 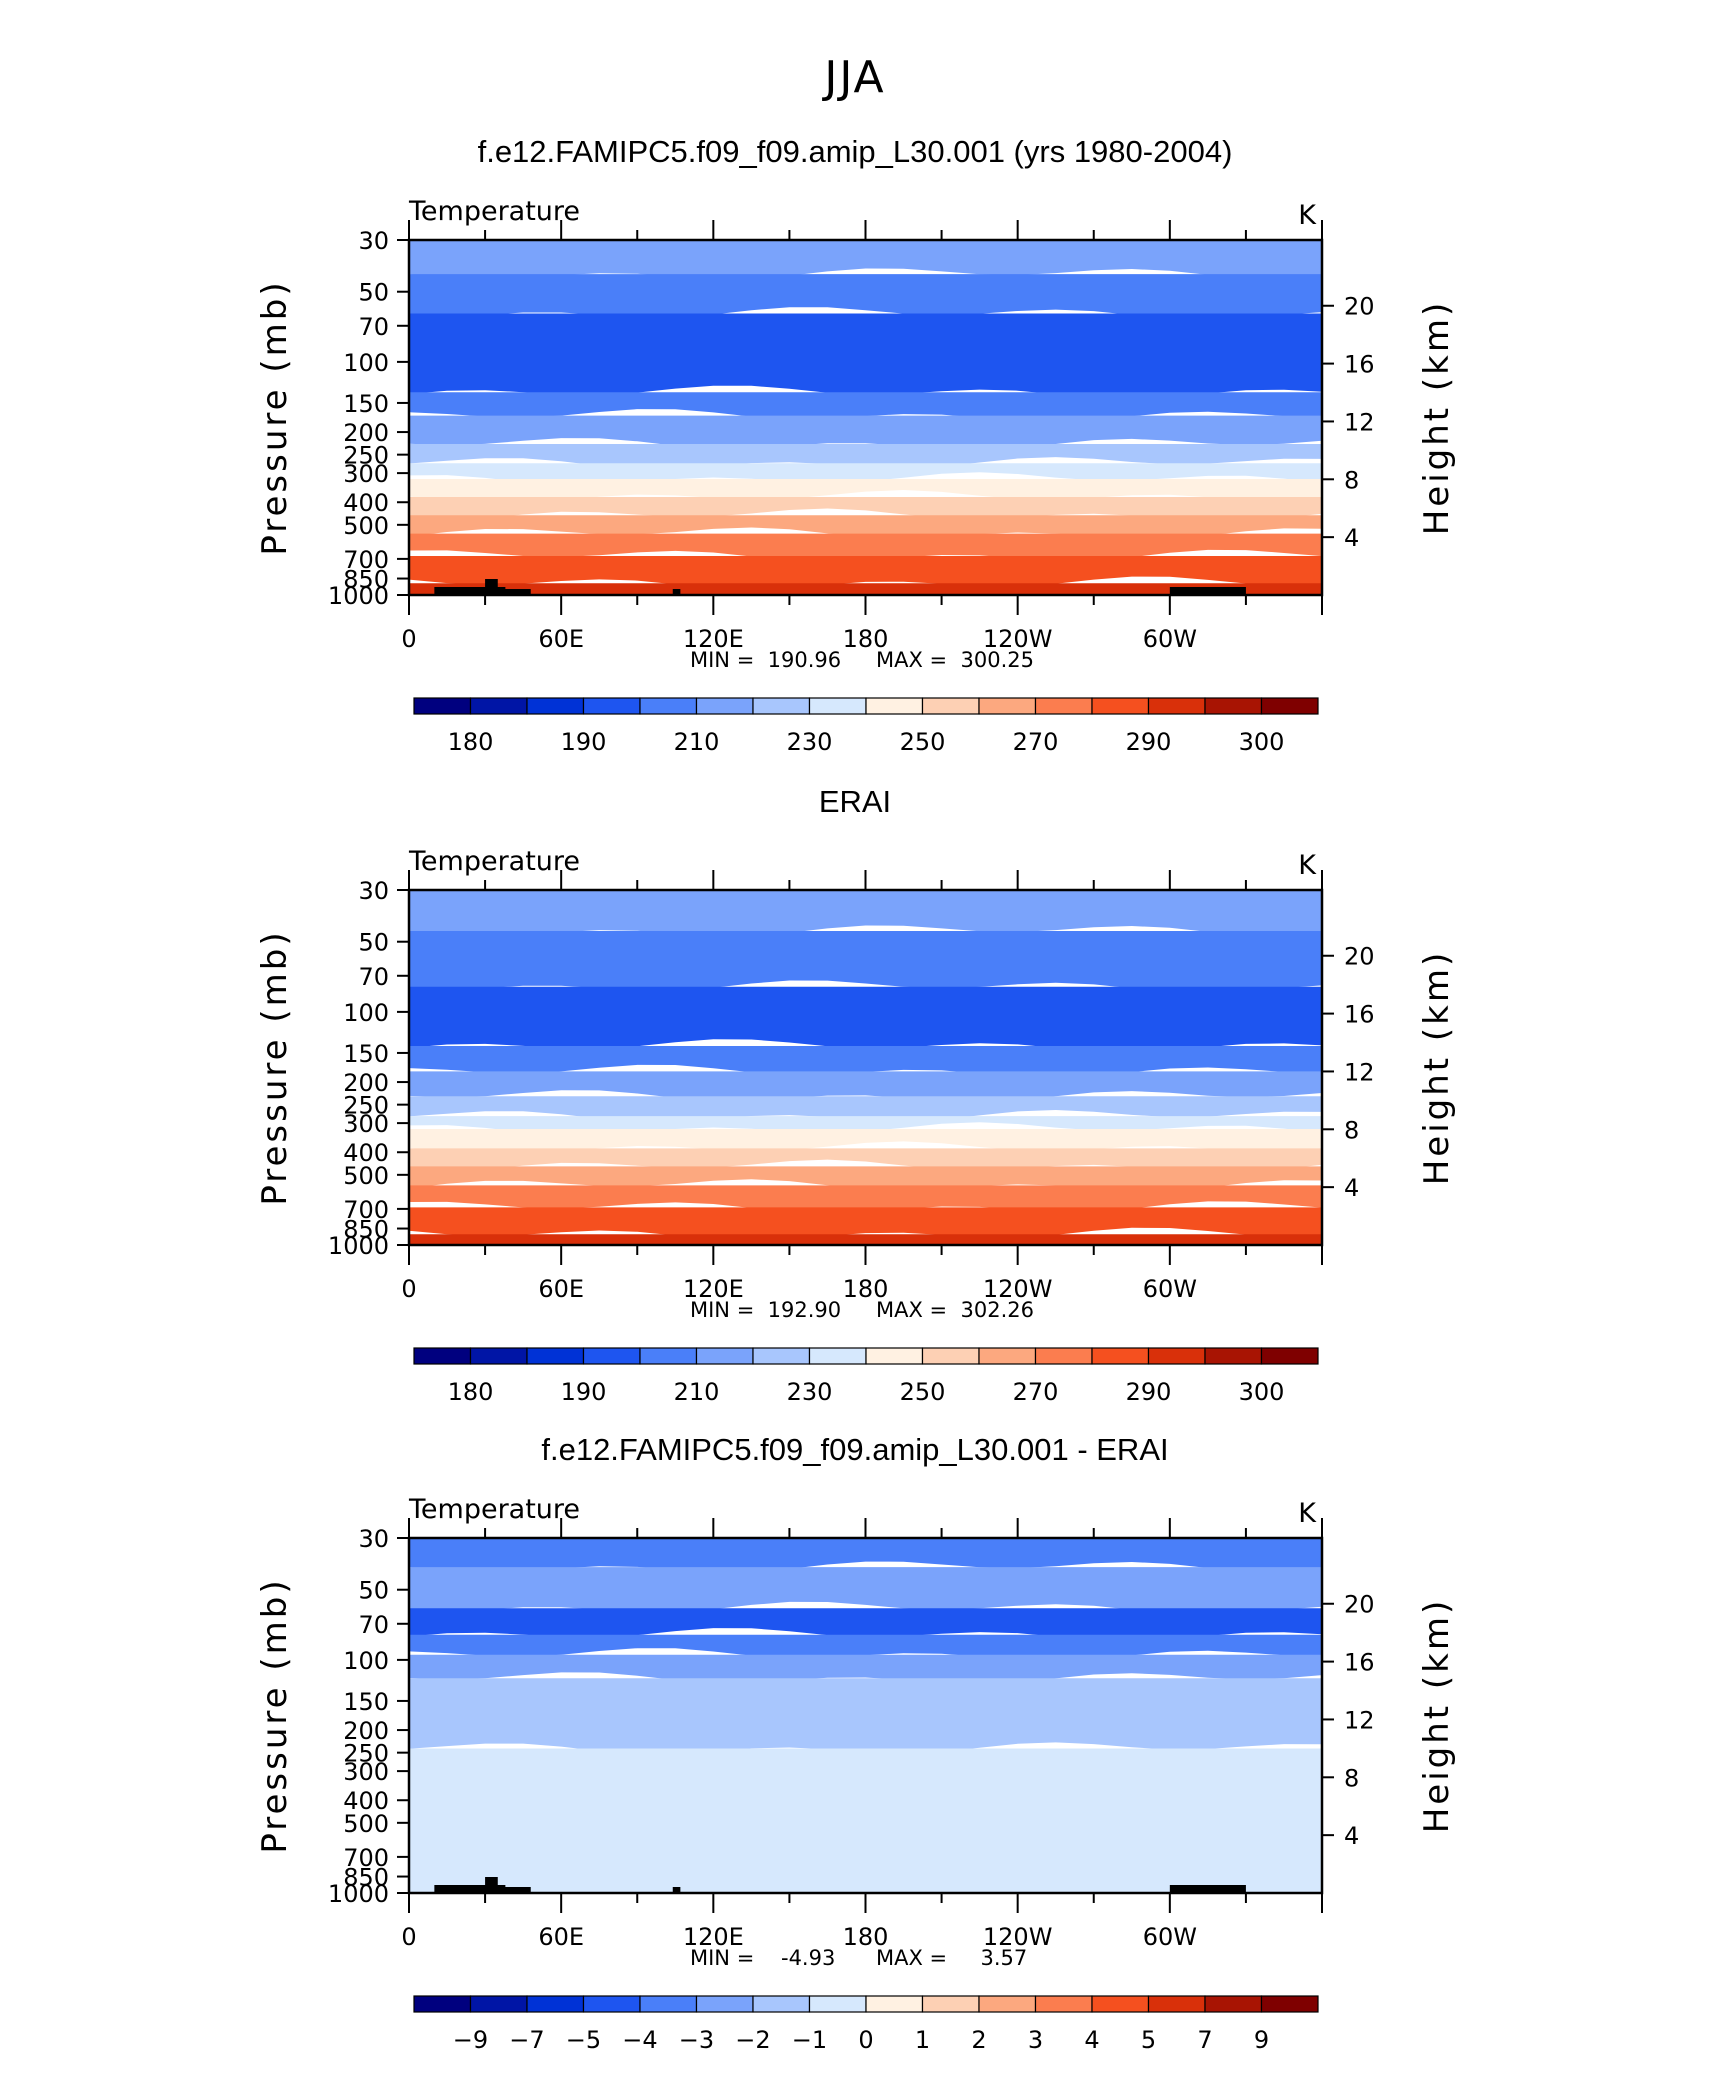 What do you see at coordinates (1351, 1778) in the screenshot?
I see `y2-tick-label: 8` at bounding box center [1351, 1778].